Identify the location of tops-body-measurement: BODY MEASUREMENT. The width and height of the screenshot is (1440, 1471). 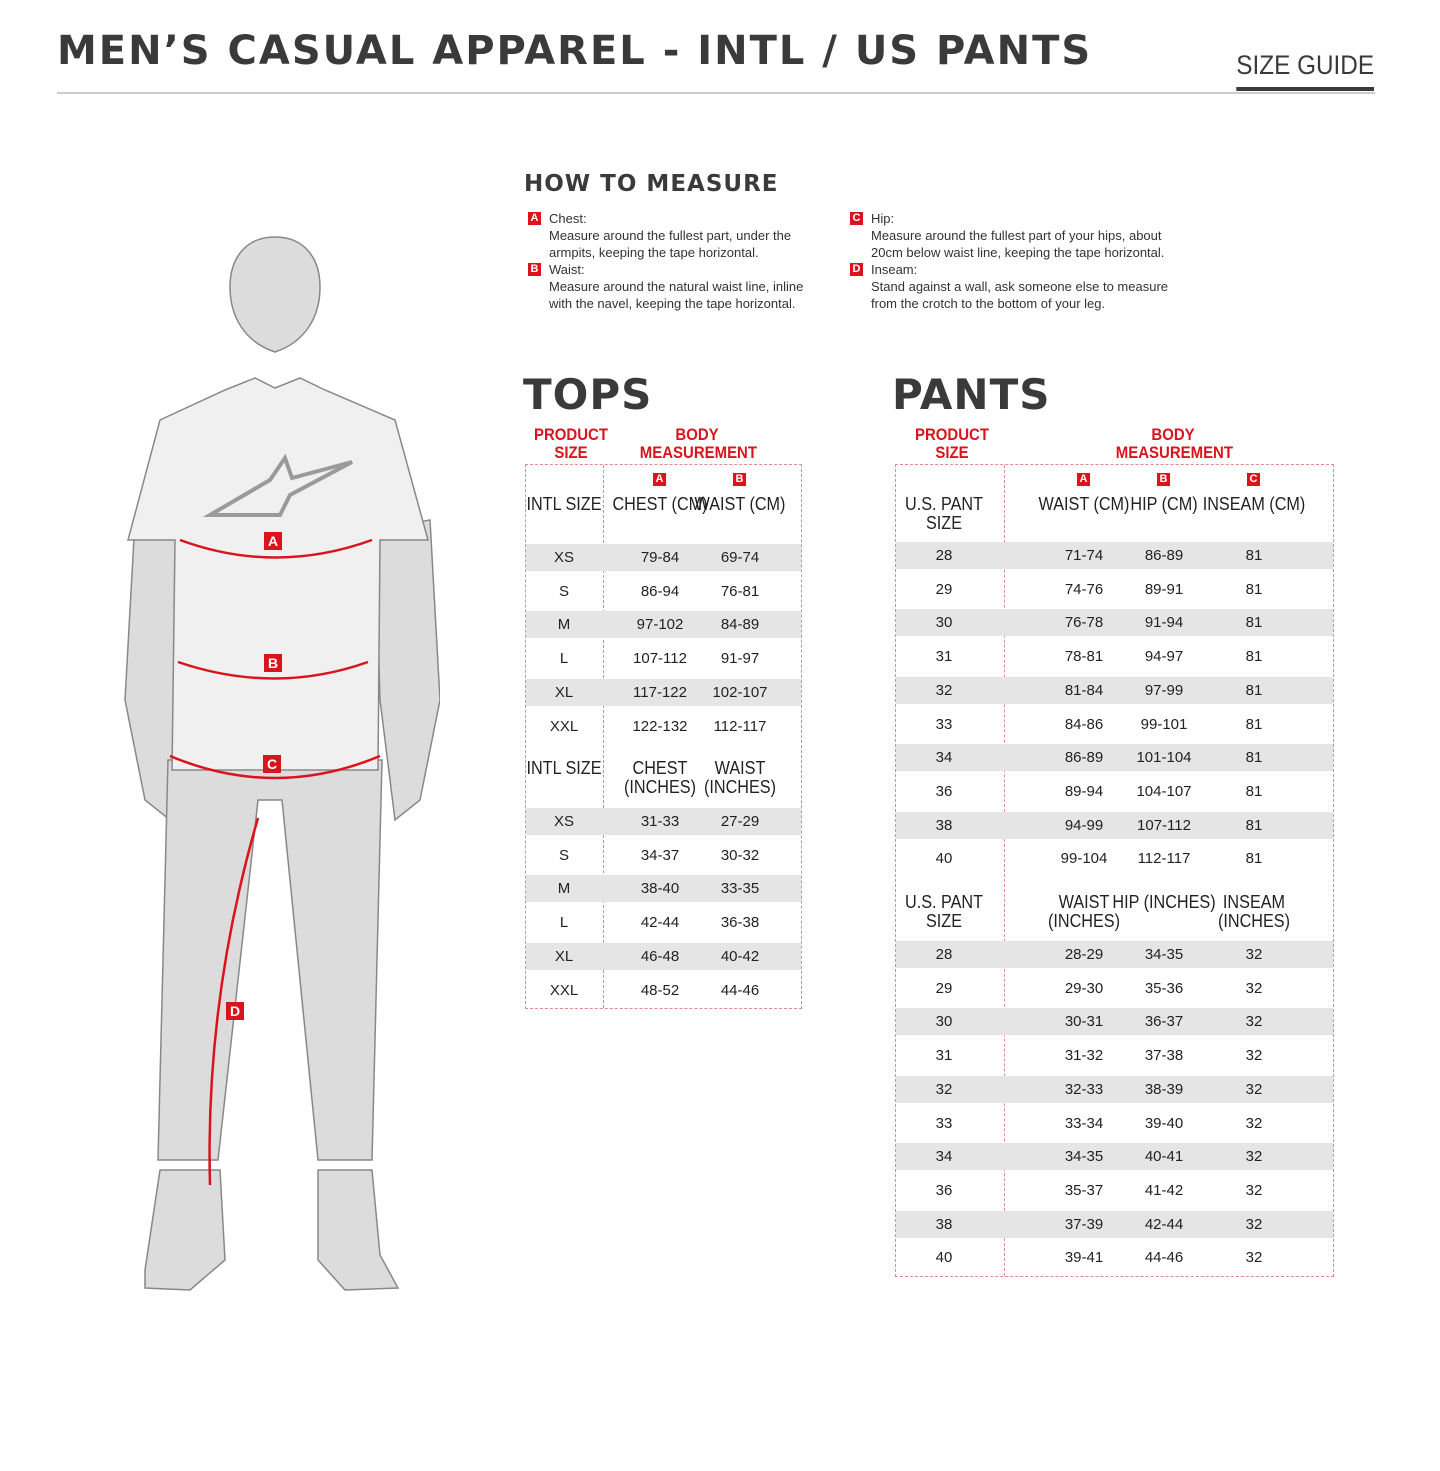
(698, 443).